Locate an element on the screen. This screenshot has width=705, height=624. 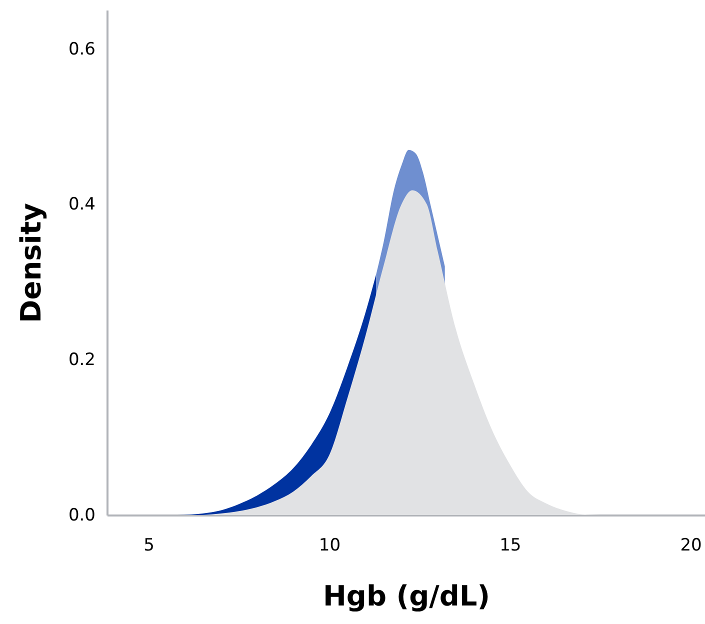
y-tick-label: 0.6 is located at coordinates (82, 49).